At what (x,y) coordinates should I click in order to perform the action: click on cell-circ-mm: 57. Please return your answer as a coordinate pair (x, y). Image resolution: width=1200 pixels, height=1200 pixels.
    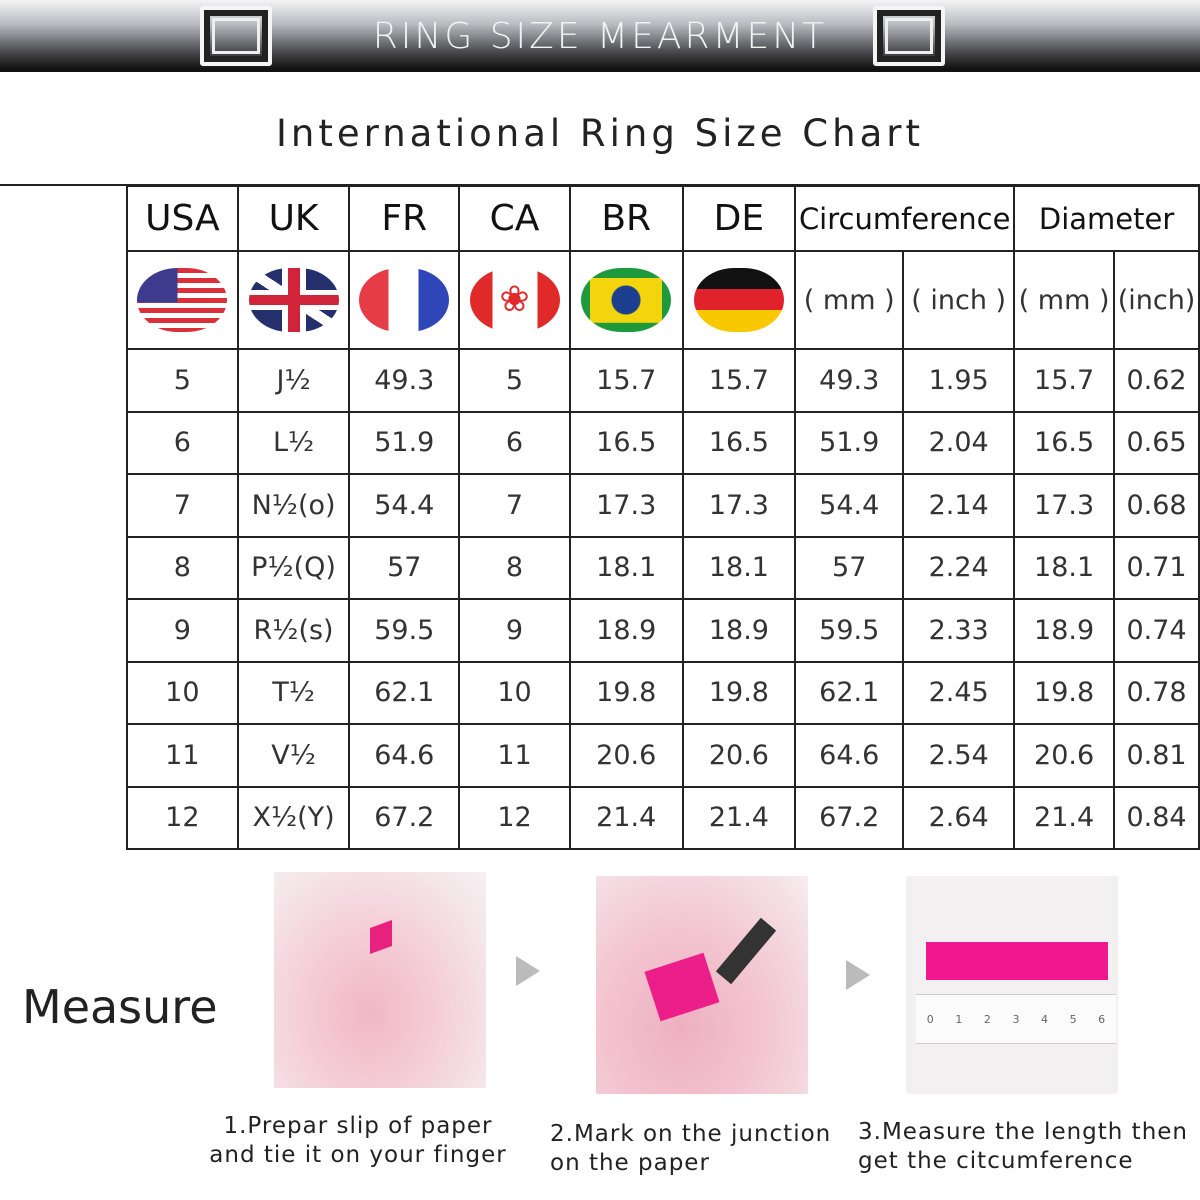
    Looking at the image, I should click on (849, 567).